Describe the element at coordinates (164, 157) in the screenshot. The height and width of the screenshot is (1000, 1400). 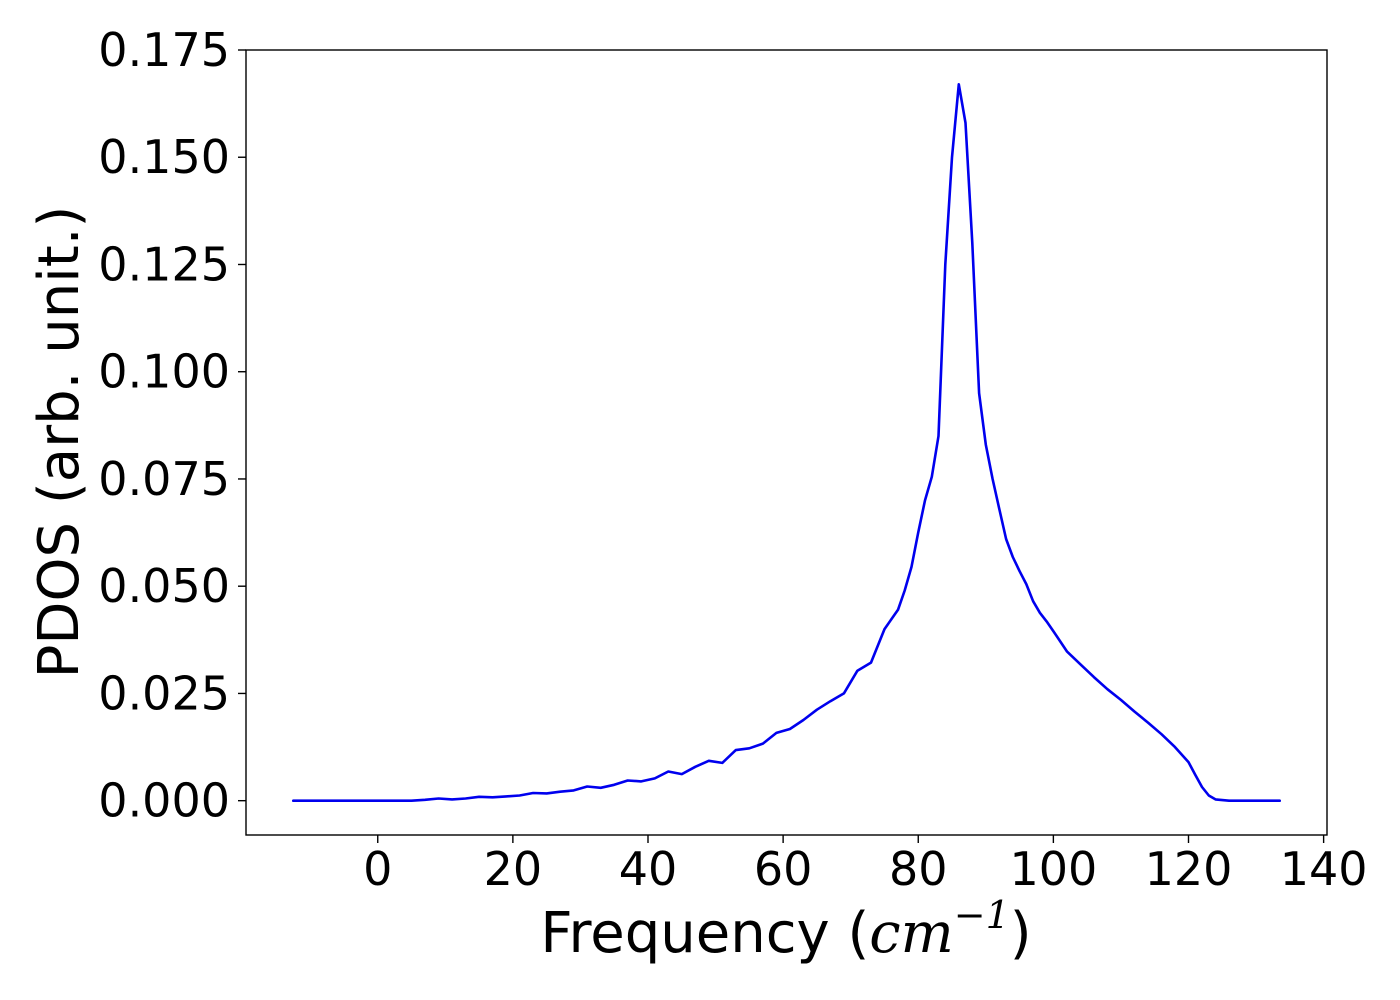
I see `y-tick-label: 0.150` at that location.